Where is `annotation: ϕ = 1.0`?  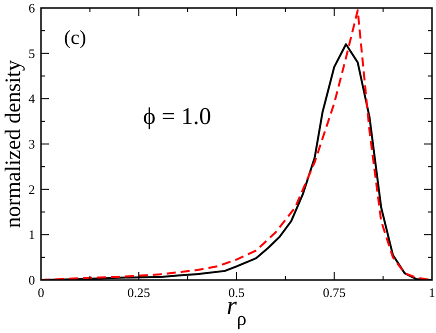 annotation: ϕ = 1.0 is located at coordinates (177, 117).